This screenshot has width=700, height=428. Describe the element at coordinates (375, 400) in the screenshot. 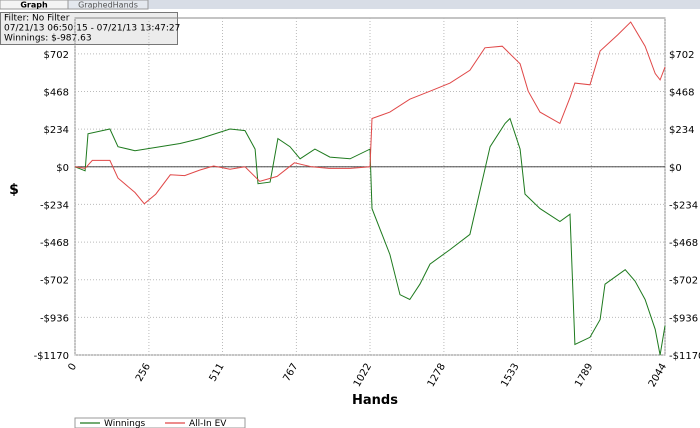

I see `x-axis-label: Hands` at that location.